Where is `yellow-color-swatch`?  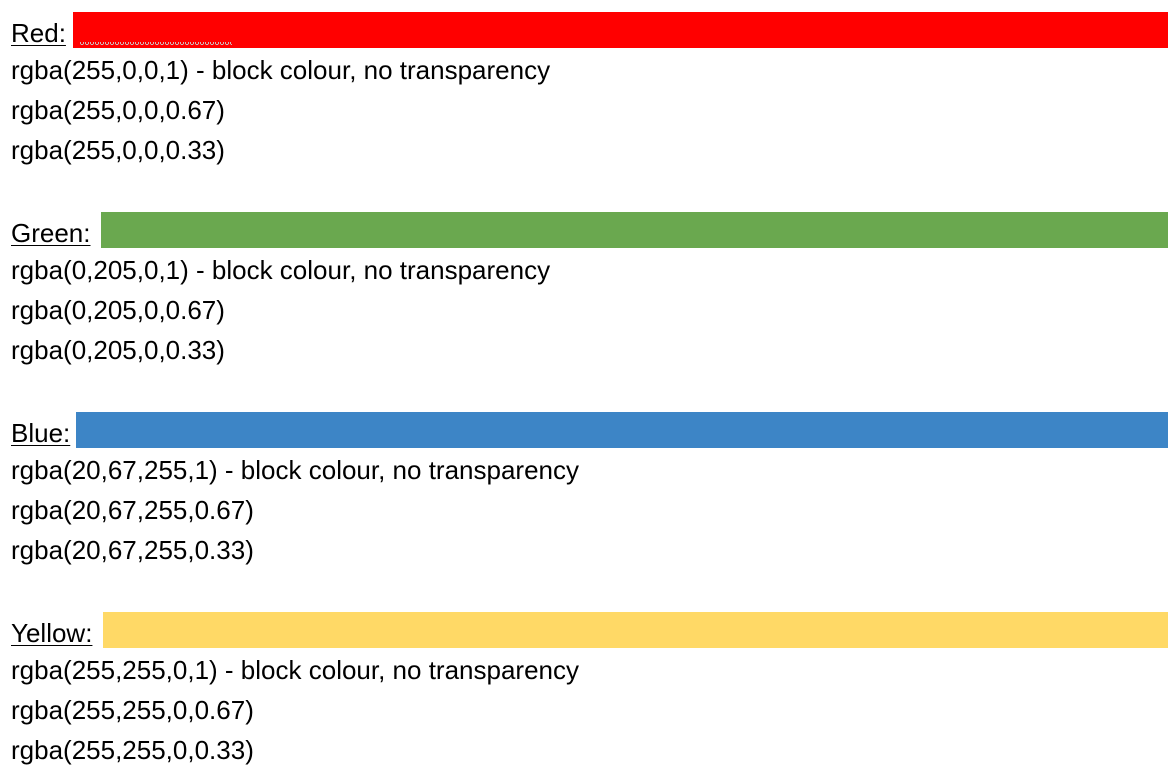
yellow-color-swatch is located at coordinates (635, 630).